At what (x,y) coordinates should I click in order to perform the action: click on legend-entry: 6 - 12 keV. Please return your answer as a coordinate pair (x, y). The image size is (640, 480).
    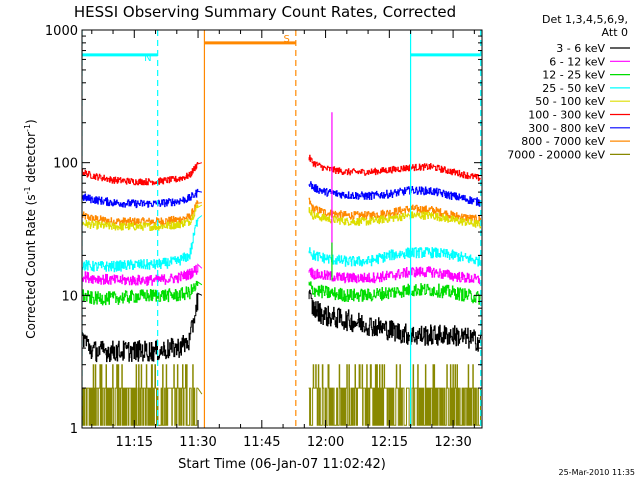
    Looking at the image, I should click on (589, 61).